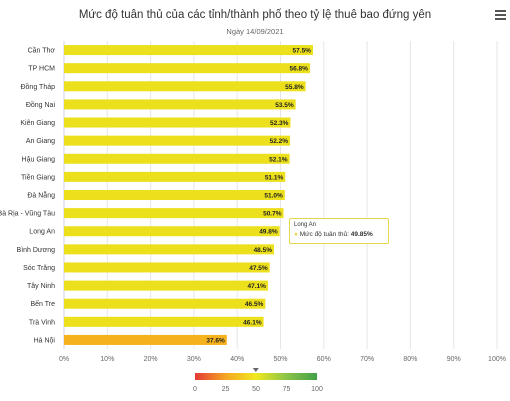 The image size is (510, 401). Describe the element at coordinates (37, 123) in the screenshot. I see `category-label: Kiên Giang` at that location.